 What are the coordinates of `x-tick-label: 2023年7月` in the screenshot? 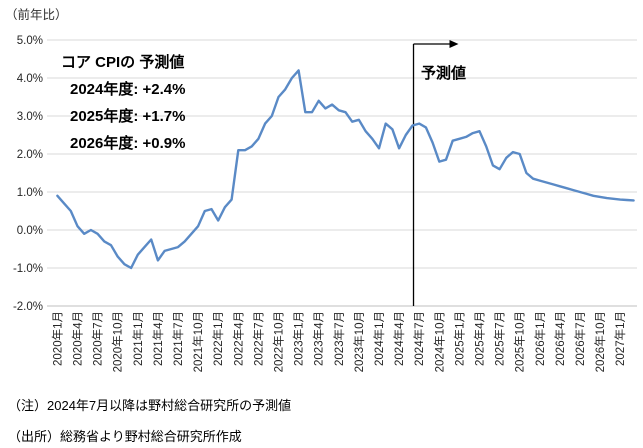 It's located at (339, 338).